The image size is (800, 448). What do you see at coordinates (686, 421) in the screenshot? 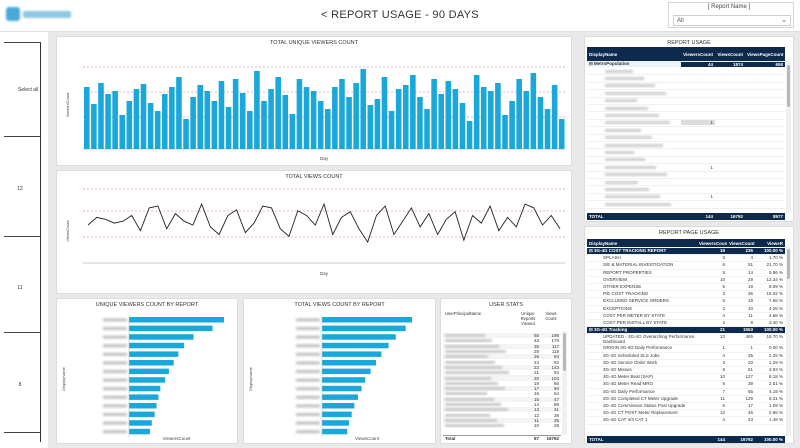
I see `table-row: 3G-4G CAT 4/4 CAT 1 4 23 1.48 %` at bounding box center [686, 421].